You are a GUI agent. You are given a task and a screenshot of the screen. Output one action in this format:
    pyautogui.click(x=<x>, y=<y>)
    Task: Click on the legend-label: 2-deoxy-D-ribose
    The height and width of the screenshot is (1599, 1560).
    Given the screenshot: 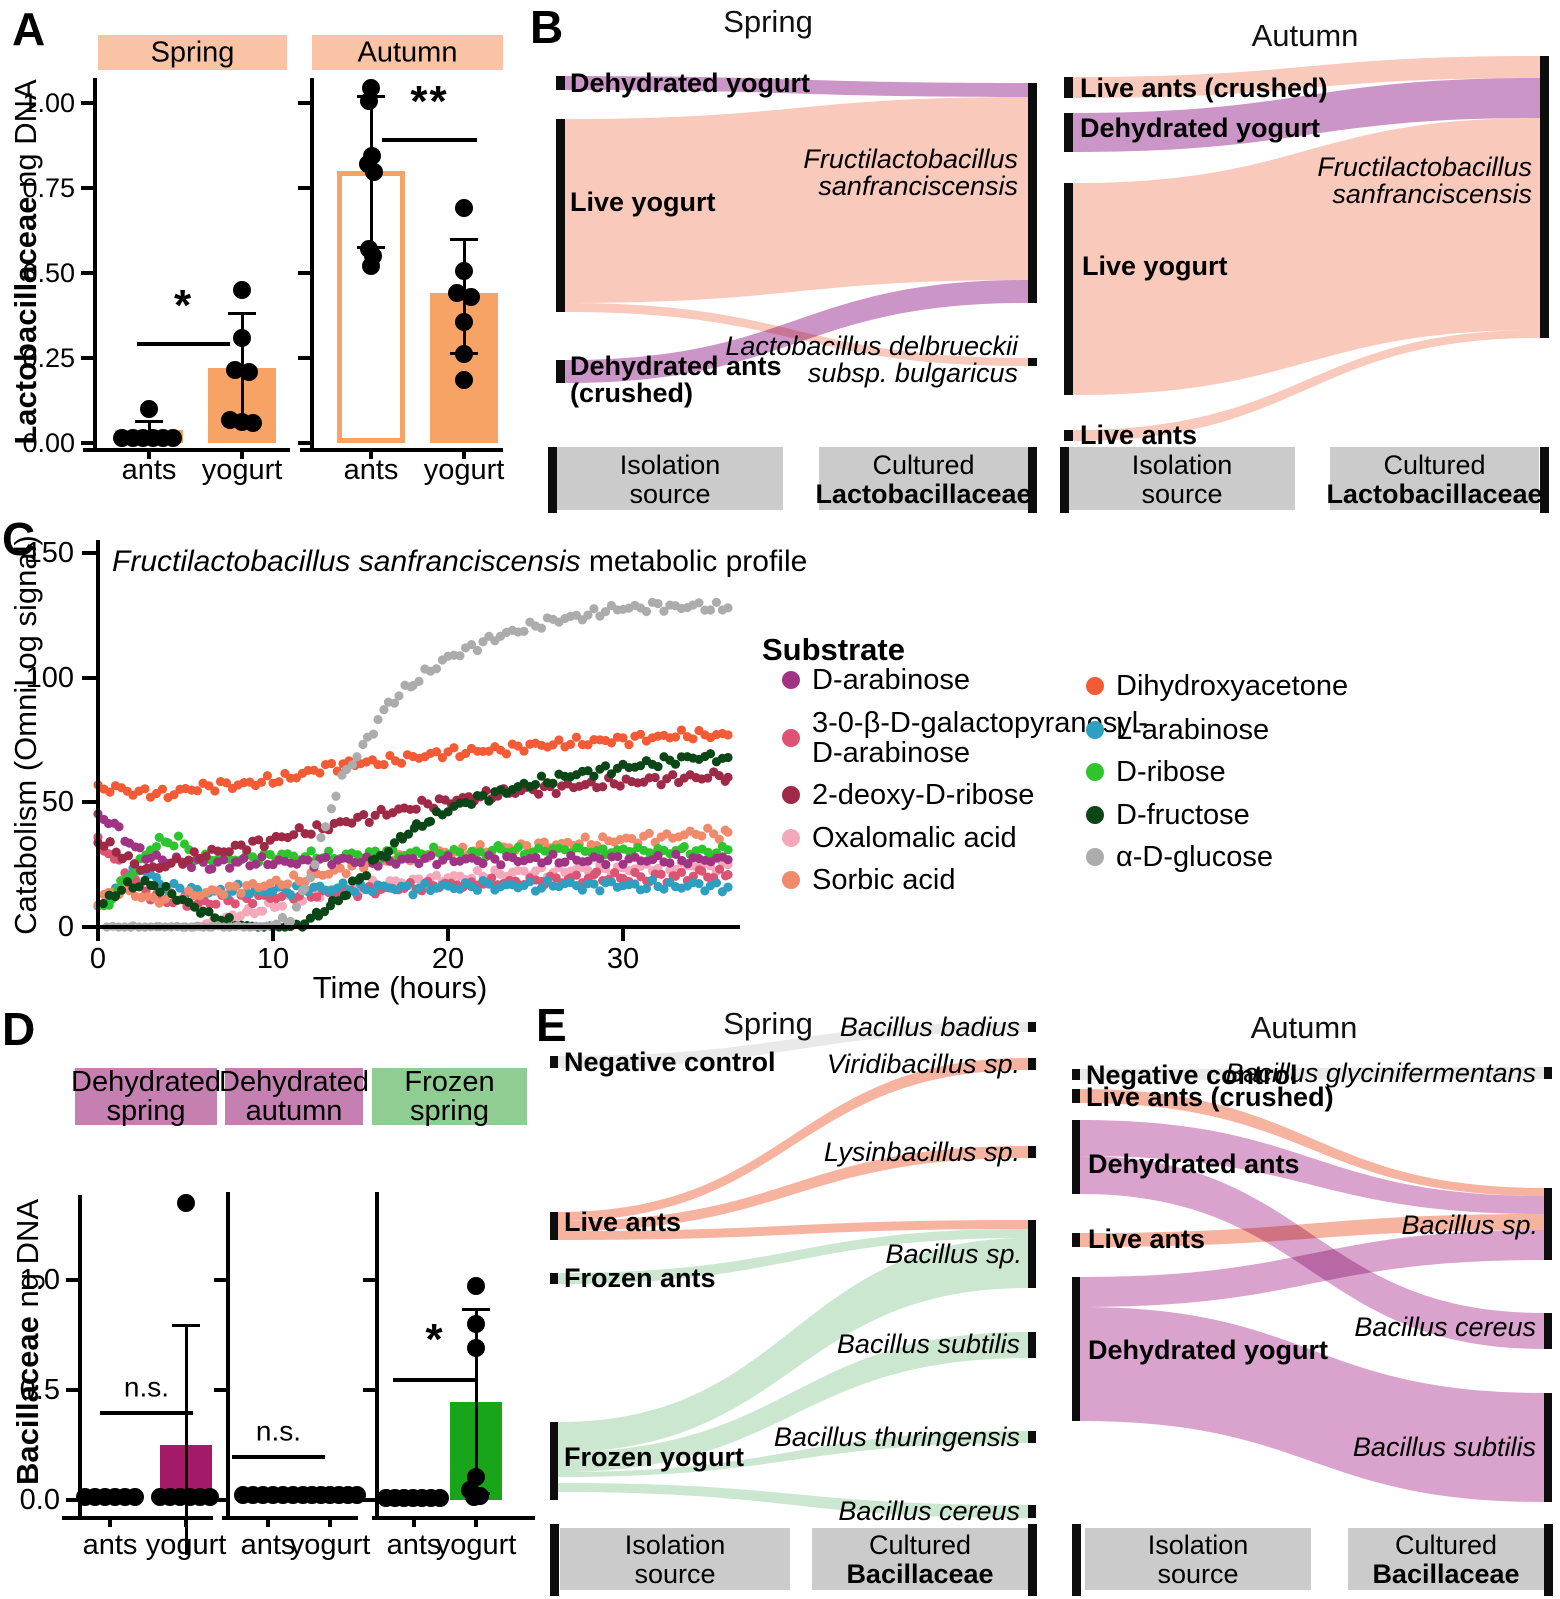 What is the action you would take?
    pyautogui.click(x=923, y=794)
    